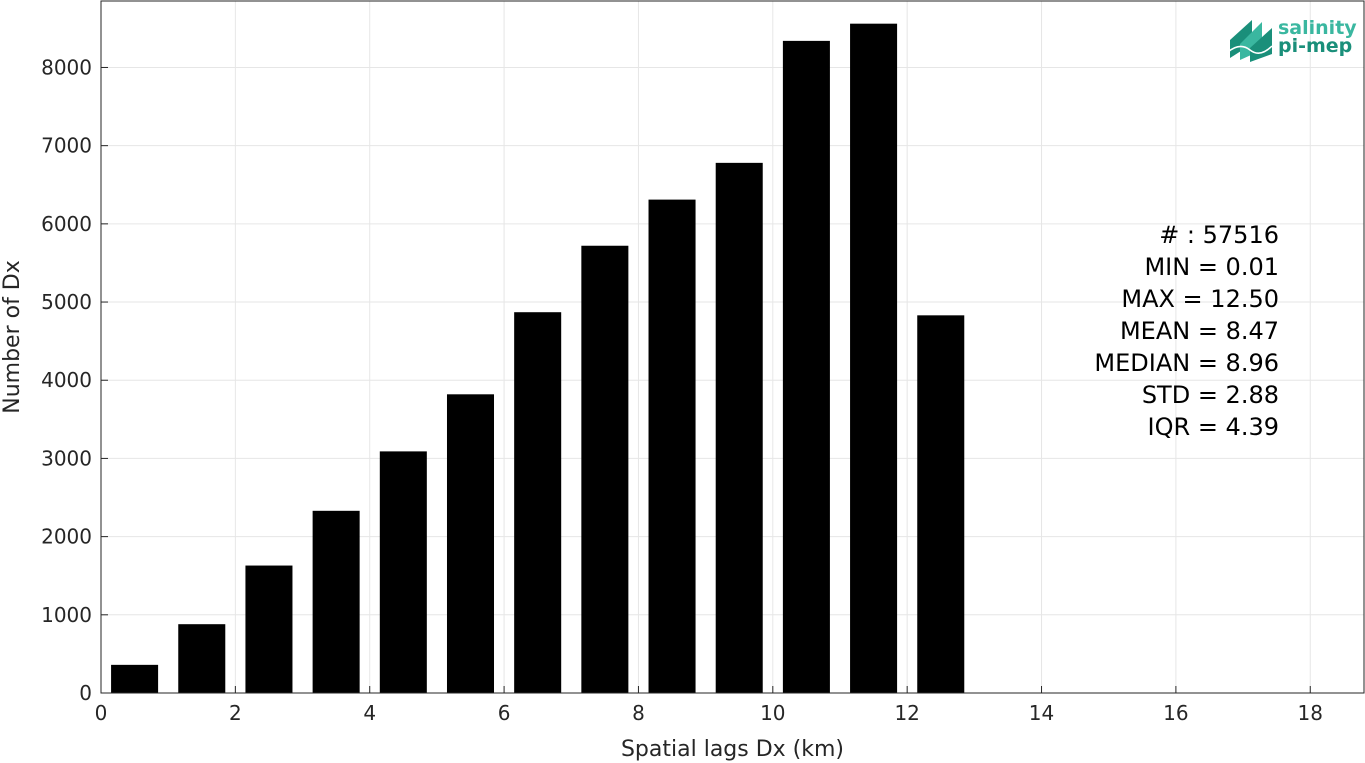  I want to click on x-tick-label: 18, so click(1310, 713).